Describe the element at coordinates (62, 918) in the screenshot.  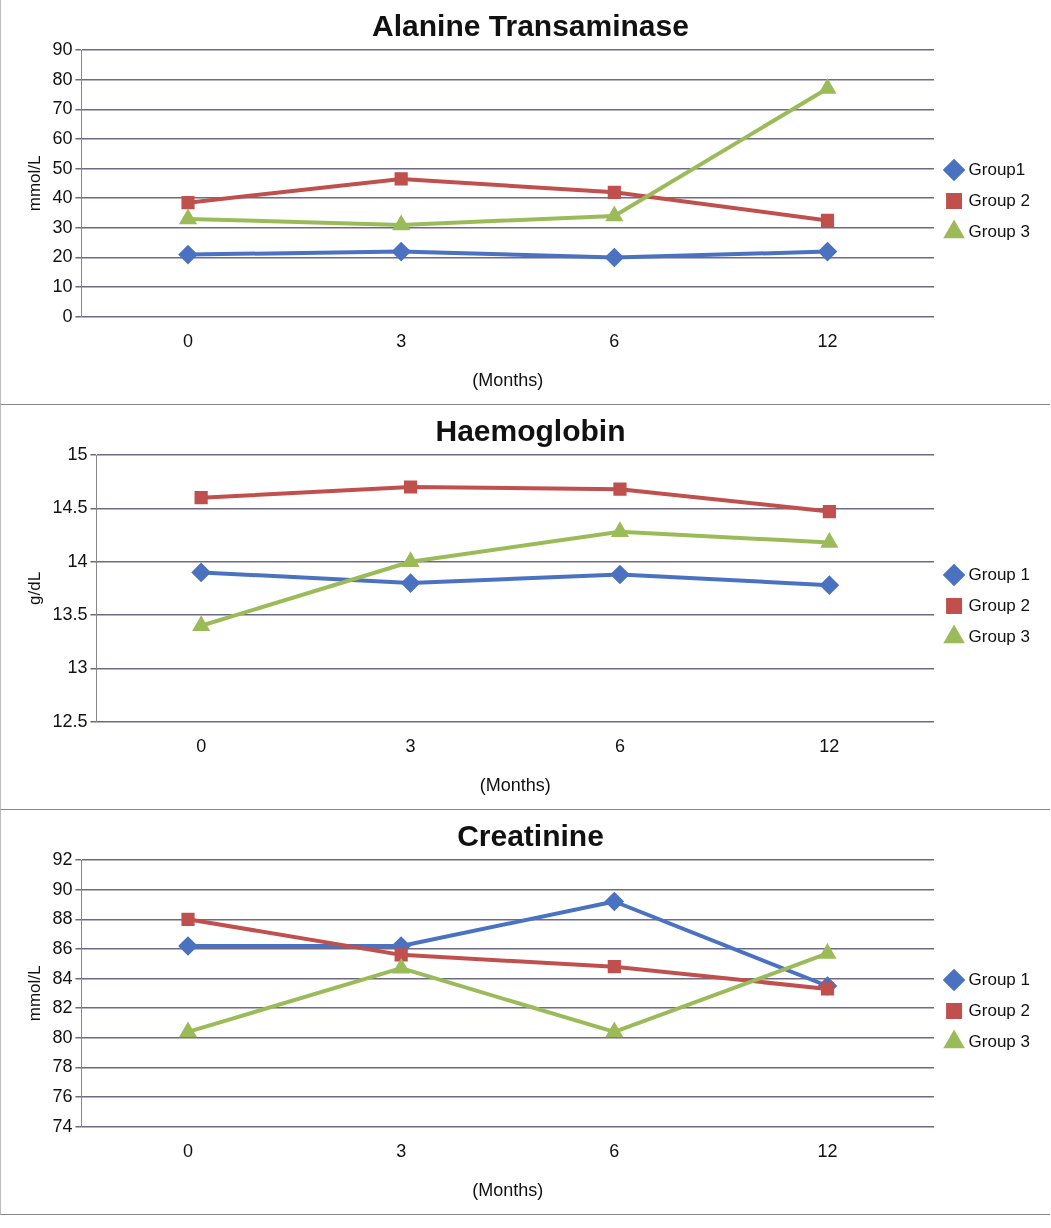
I see `y-tick-label: 88` at that location.